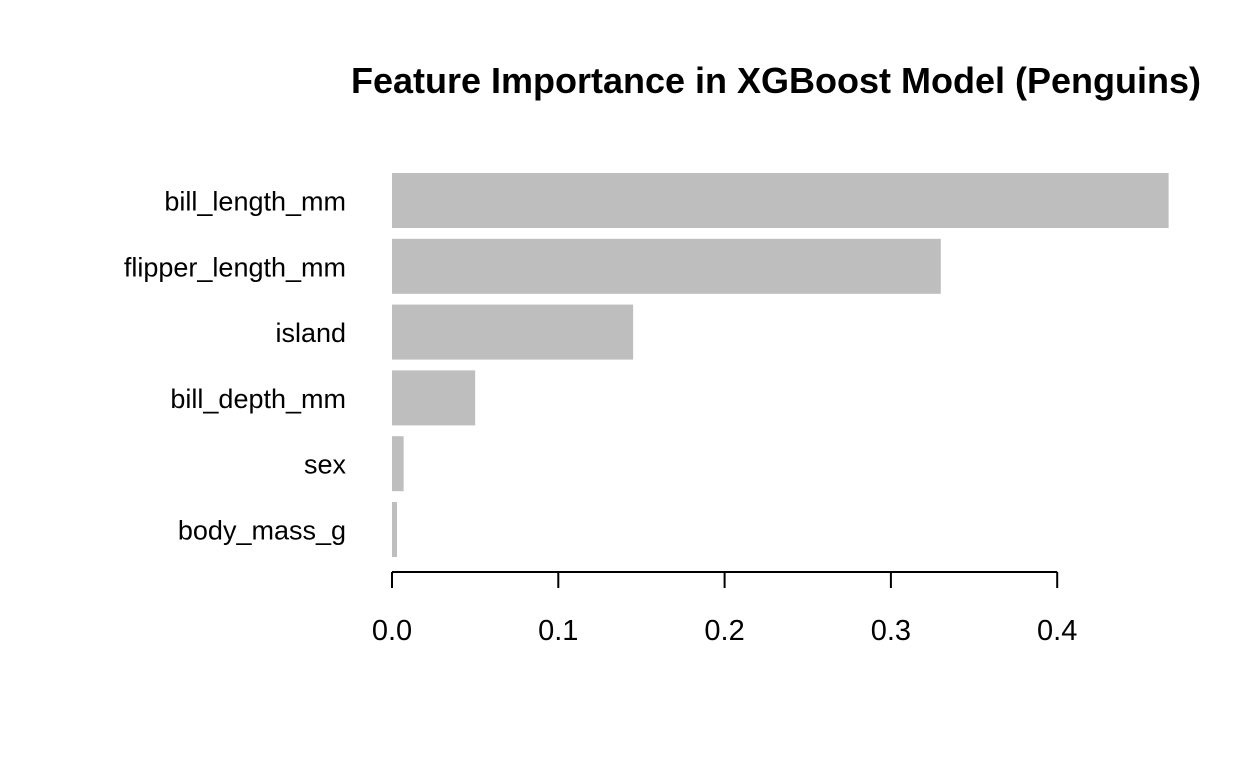 The width and height of the screenshot is (1248, 773). I want to click on bar-bill-depth-mm, so click(434, 398).